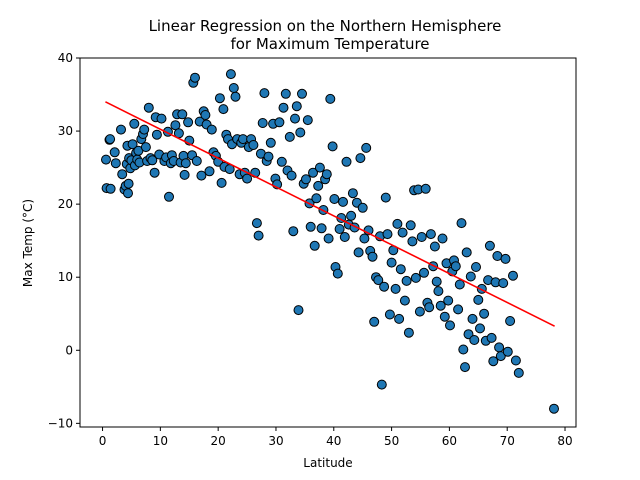 Image resolution: width=640 pixels, height=480 pixels. What do you see at coordinates (60, 423) in the screenshot?
I see `y-tick-label: −10` at bounding box center [60, 423].